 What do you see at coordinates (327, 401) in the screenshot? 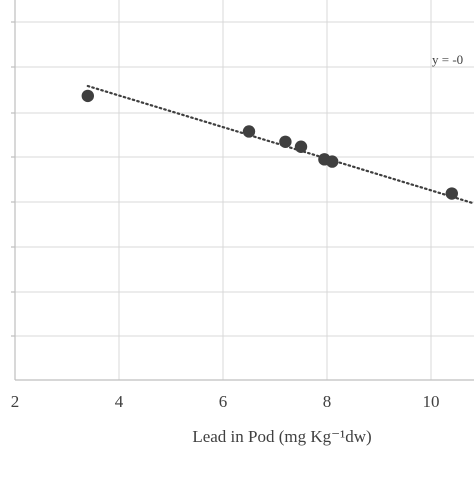
I see `x-tick-label: 8` at bounding box center [327, 401].